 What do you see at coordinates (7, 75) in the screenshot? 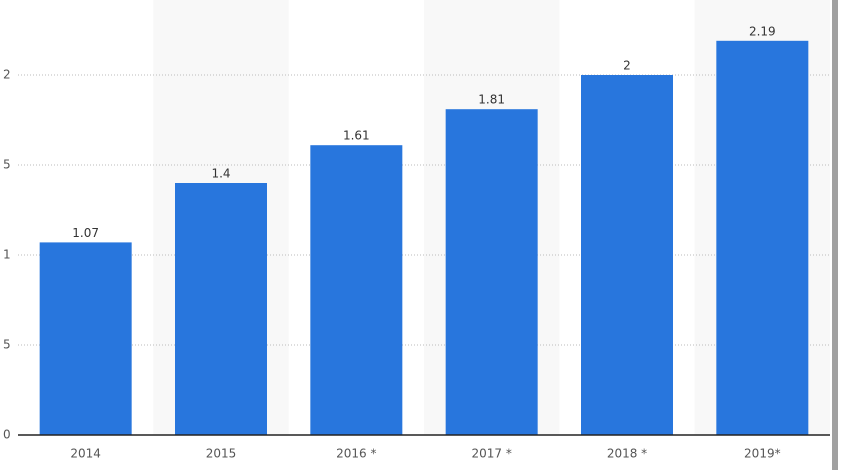
I see `y-tick-label: 2` at bounding box center [7, 75].